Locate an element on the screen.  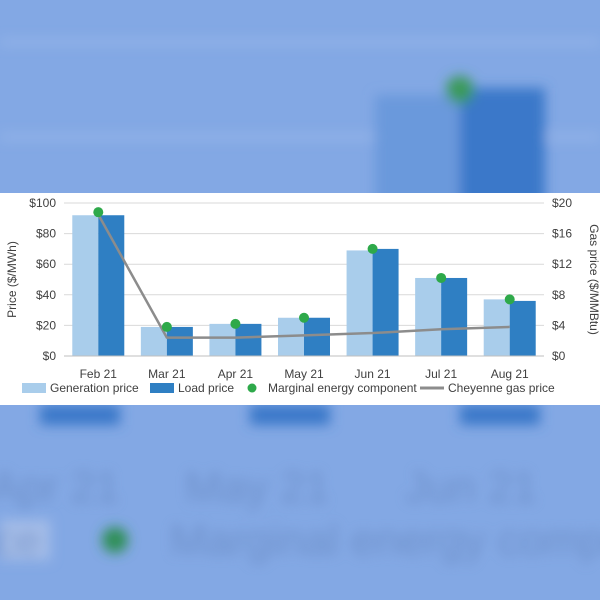
y2-tick-label: $8 is located at coordinates (559, 295).